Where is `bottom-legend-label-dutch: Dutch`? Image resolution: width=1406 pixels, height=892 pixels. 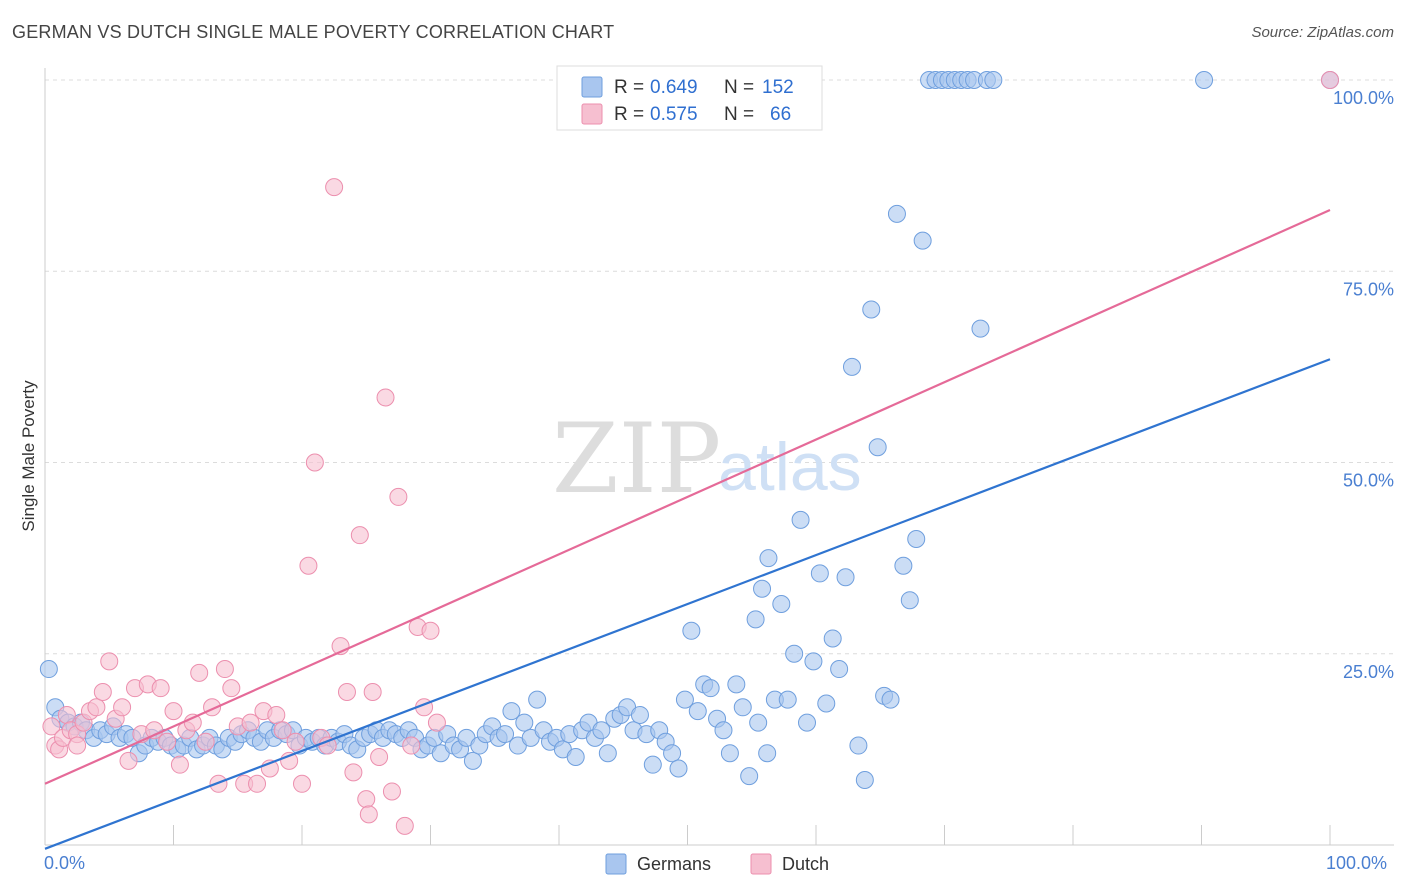 bottom-legend-label-dutch: Dutch is located at coordinates (805, 864).